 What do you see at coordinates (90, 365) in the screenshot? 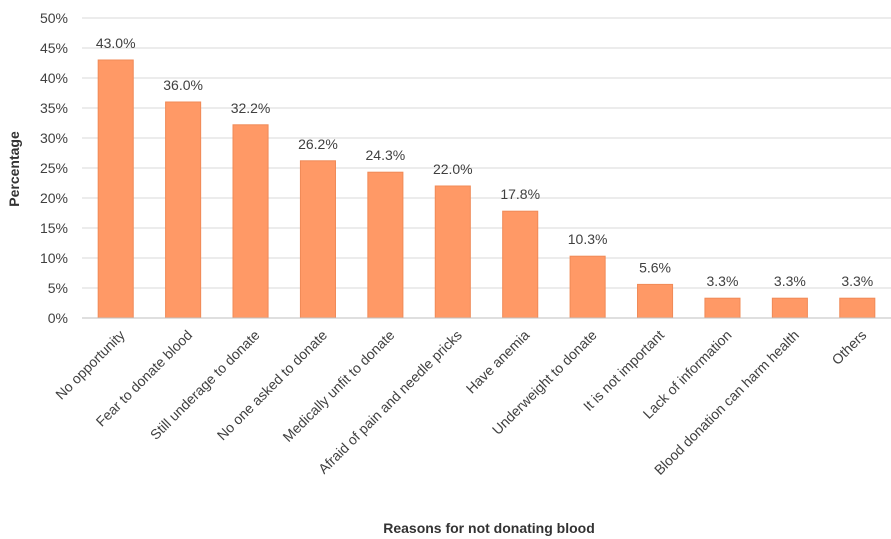
I see `x-category-label: No opportunity` at bounding box center [90, 365].